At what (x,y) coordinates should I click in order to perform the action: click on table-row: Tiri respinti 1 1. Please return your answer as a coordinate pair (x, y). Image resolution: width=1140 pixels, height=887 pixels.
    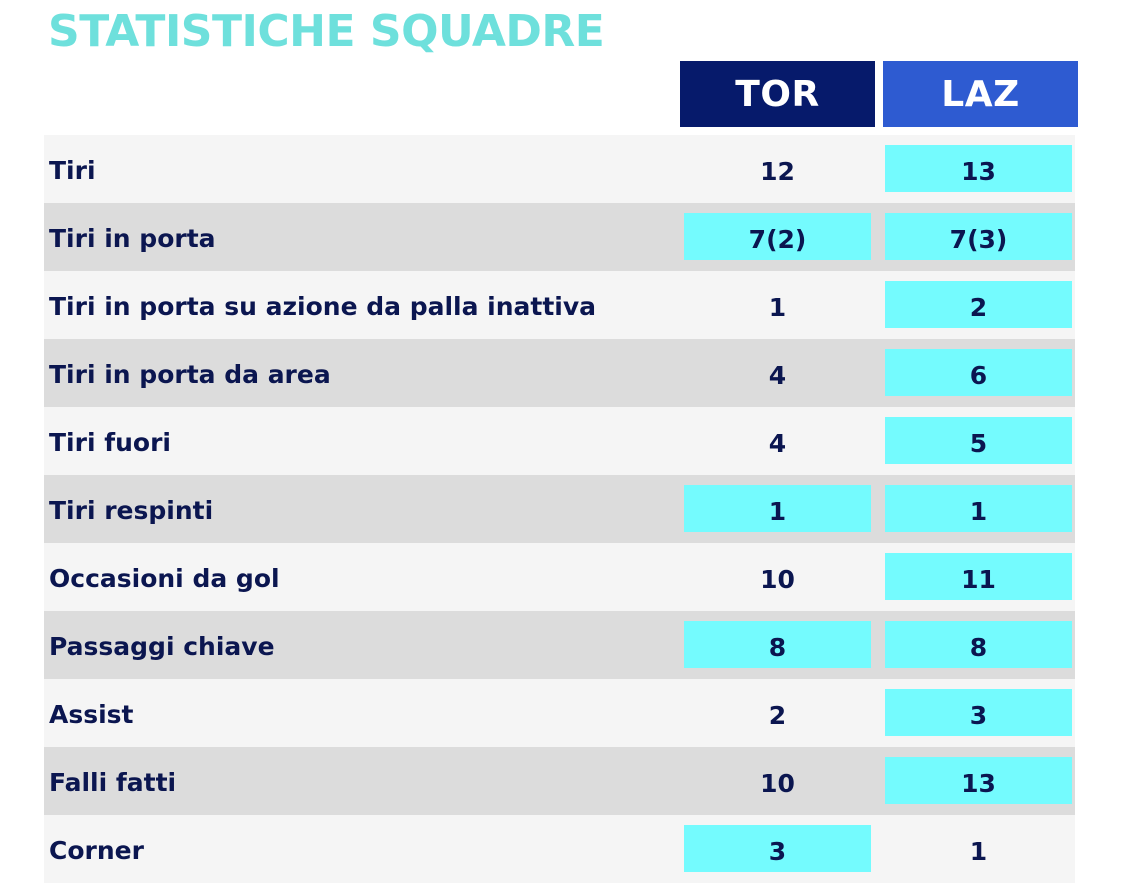
    Looking at the image, I should click on (559, 509).